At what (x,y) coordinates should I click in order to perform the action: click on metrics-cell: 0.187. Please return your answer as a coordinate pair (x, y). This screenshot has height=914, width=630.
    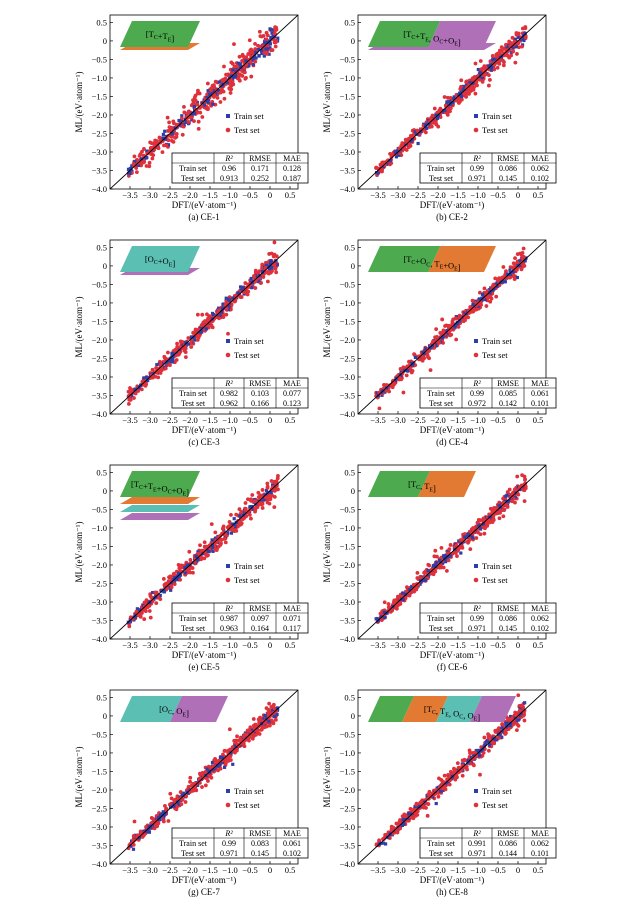
    Looking at the image, I should click on (292, 178).